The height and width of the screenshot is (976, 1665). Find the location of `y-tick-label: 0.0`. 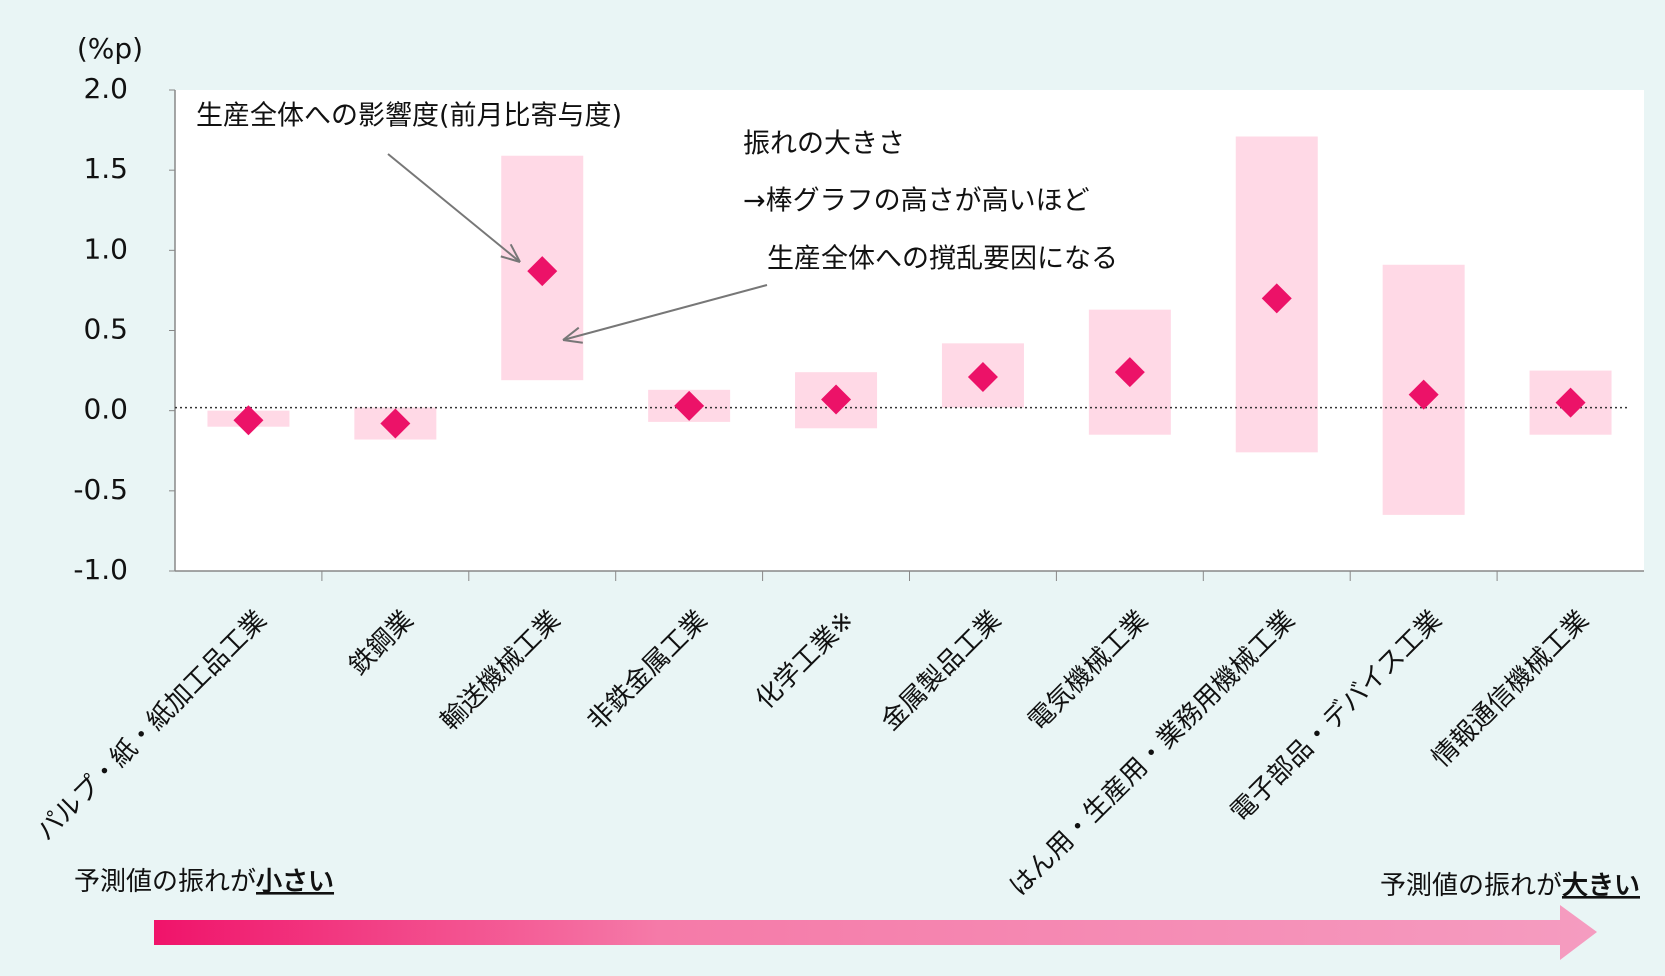

y-tick-label: 0.0 is located at coordinates (105, 409).